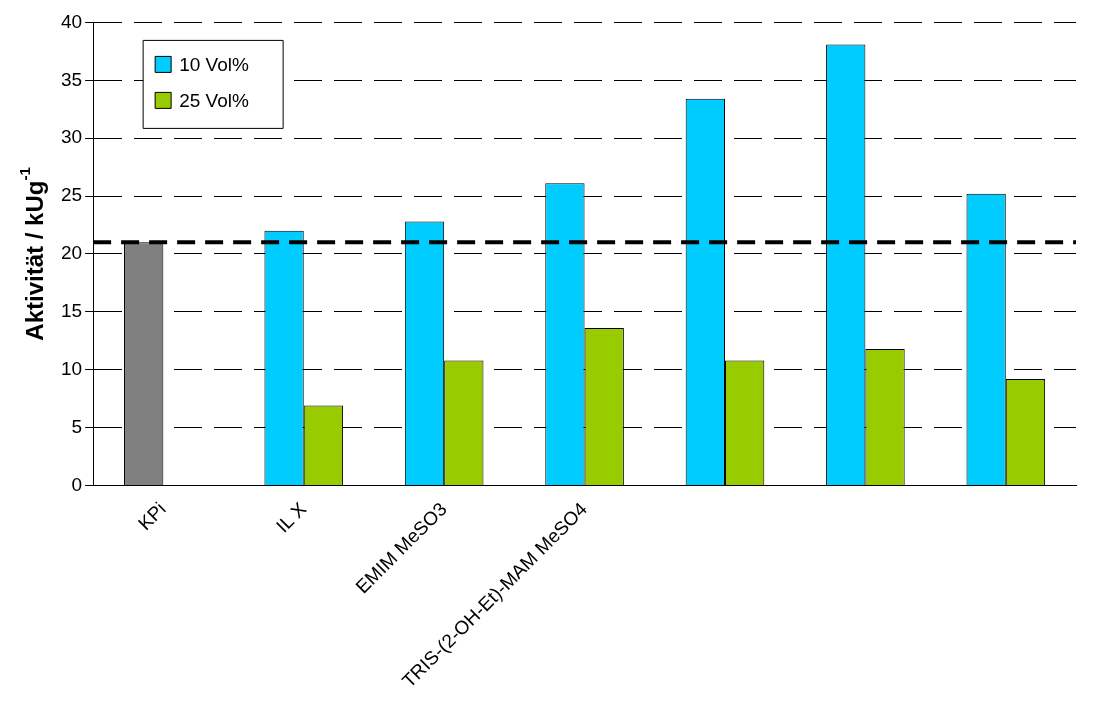  Describe the element at coordinates (71, 79) in the screenshot. I see `y-tick-label: 35` at that location.